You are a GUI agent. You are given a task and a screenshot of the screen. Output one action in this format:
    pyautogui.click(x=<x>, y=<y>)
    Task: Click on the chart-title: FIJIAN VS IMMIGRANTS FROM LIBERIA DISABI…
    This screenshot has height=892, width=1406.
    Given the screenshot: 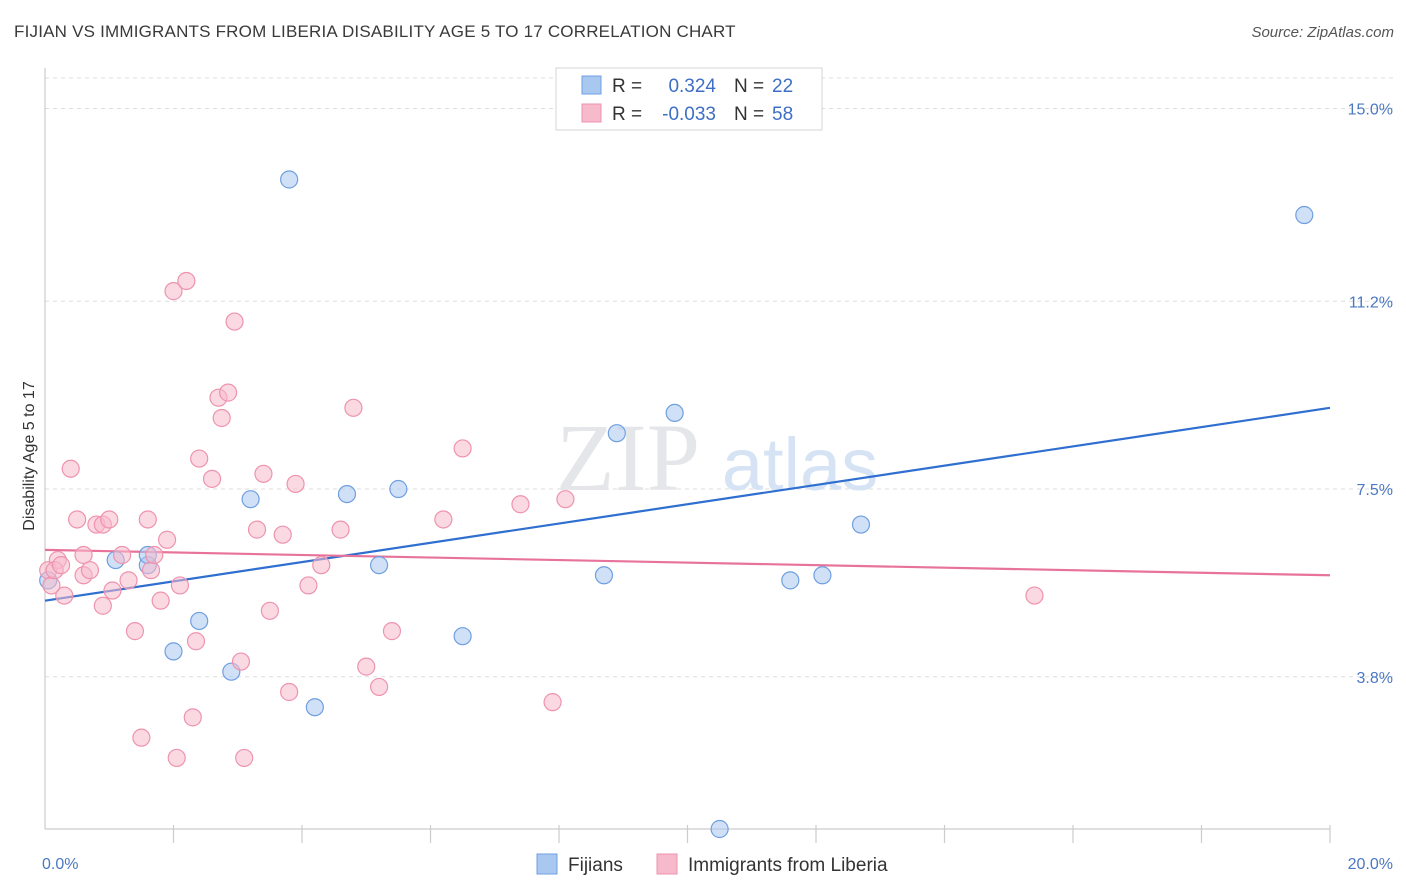 What is the action you would take?
    pyautogui.click(x=375, y=31)
    